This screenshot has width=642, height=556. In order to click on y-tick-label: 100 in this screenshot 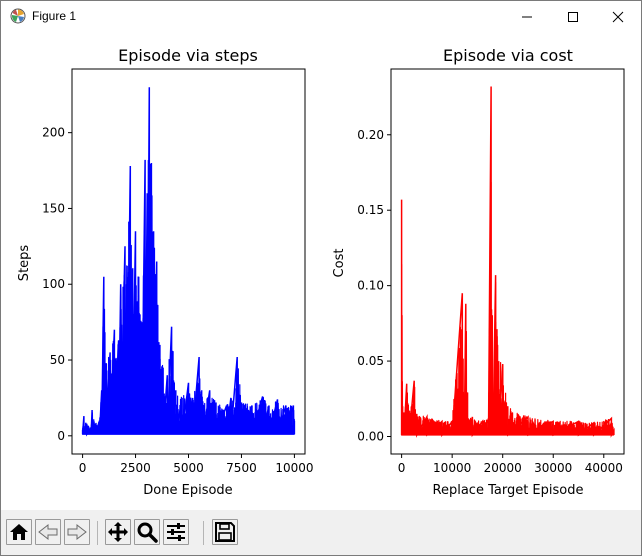, I will do `click(53, 284)`.